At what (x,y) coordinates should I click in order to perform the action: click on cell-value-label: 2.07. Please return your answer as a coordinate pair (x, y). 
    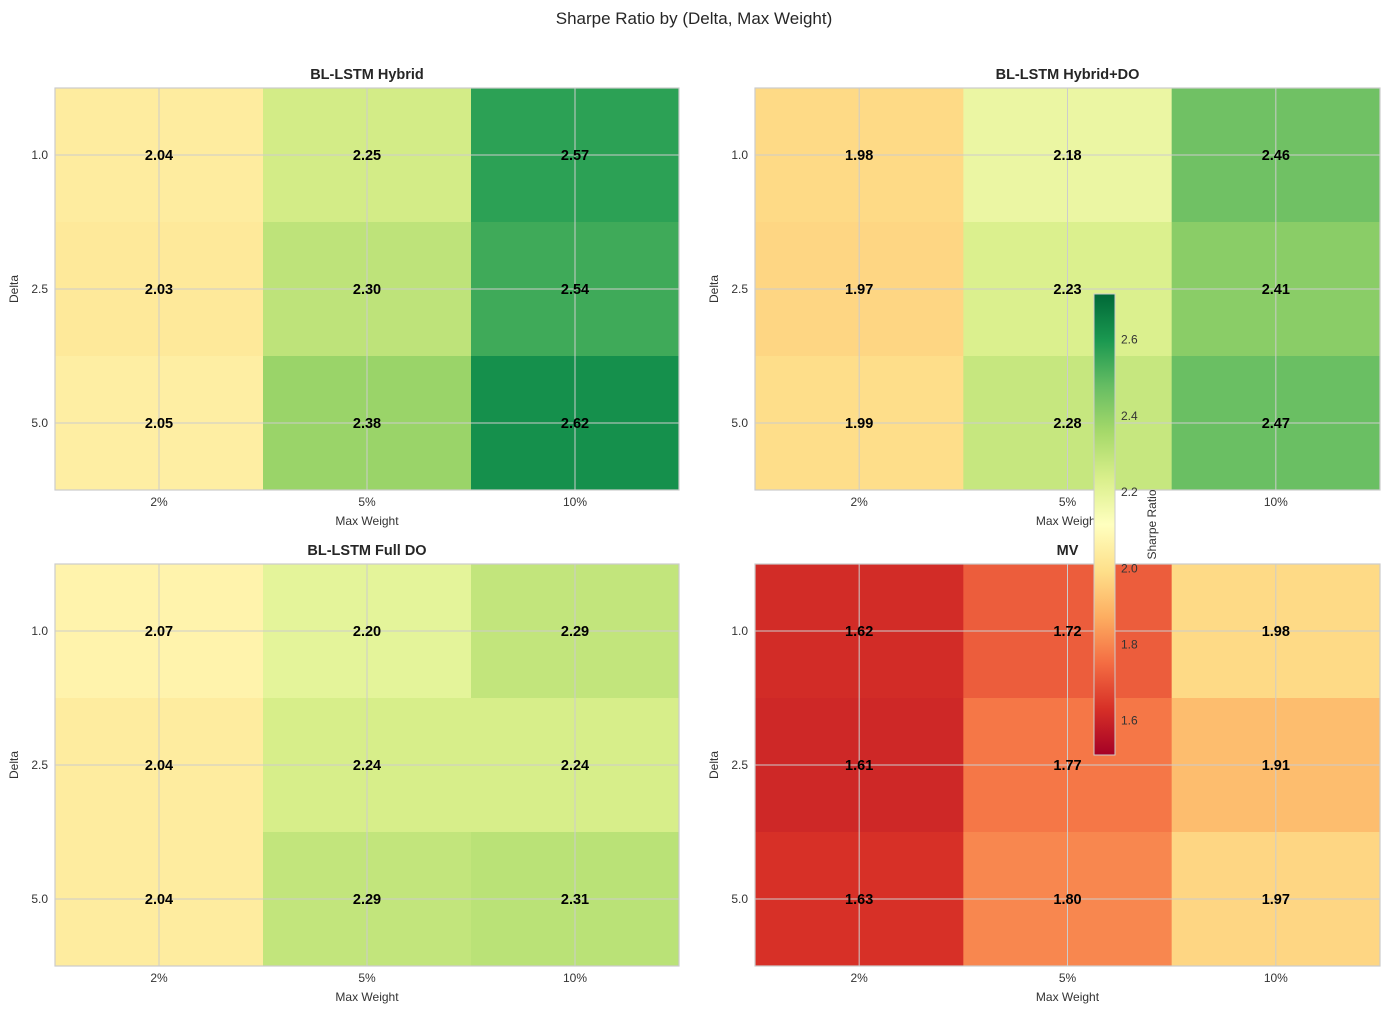
    Looking at the image, I should click on (159, 632).